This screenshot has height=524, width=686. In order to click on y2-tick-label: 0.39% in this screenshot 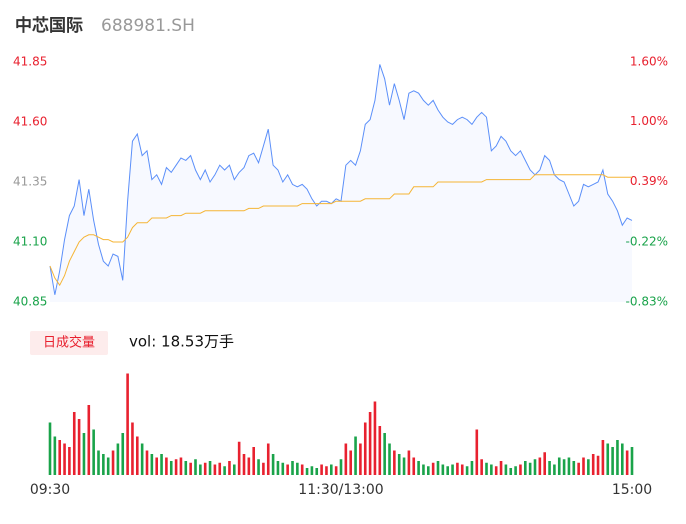, I will do `click(649, 181)`.